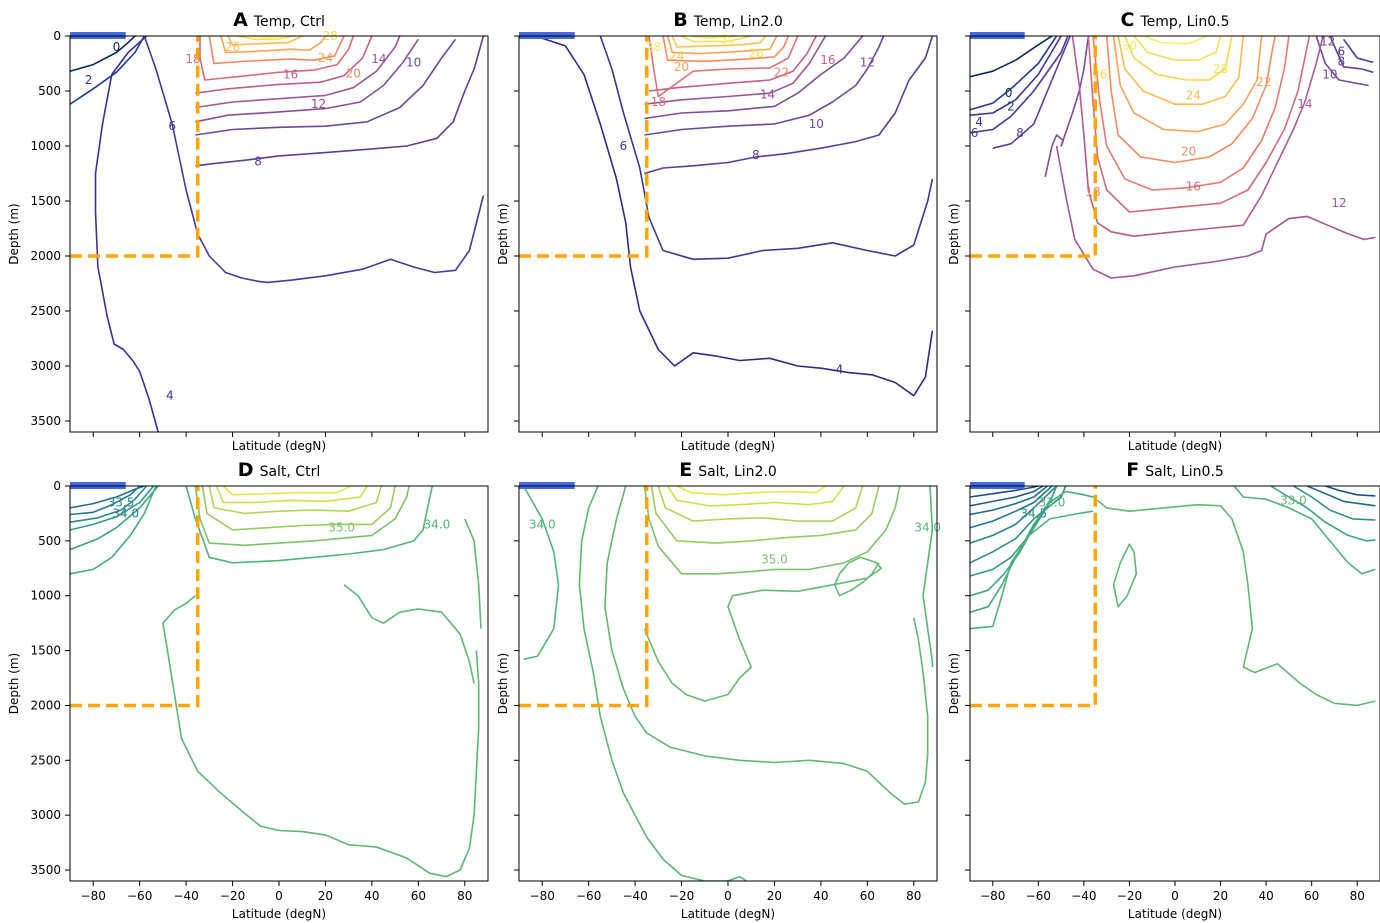 The height and width of the screenshot is (923, 1380). What do you see at coordinates (279, 896) in the screenshot?
I see `x-tick-label: 0` at bounding box center [279, 896].